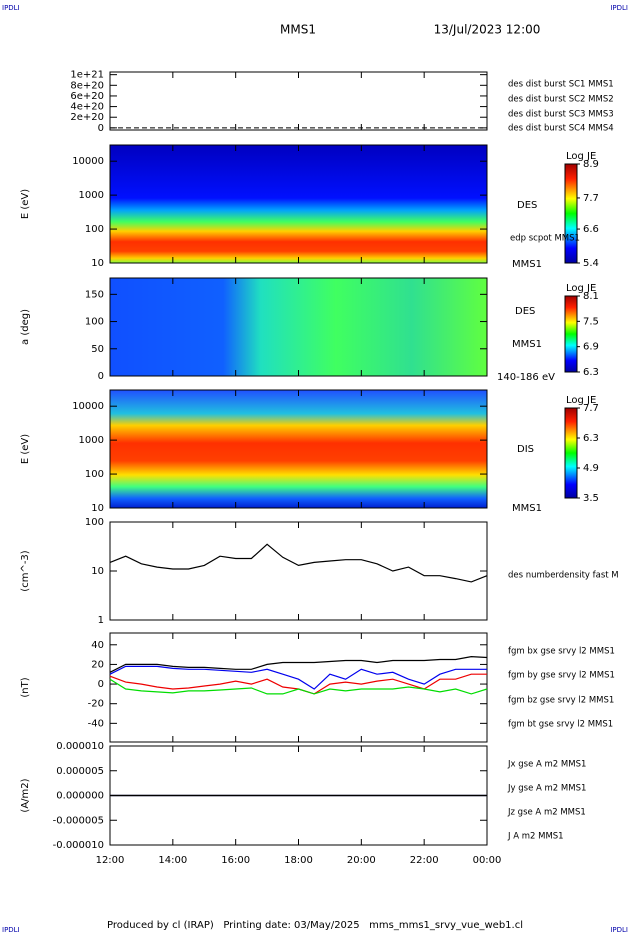  What do you see at coordinates (96, 704) in the screenshot?
I see `y-tick-label: -20` at bounding box center [96, 704].